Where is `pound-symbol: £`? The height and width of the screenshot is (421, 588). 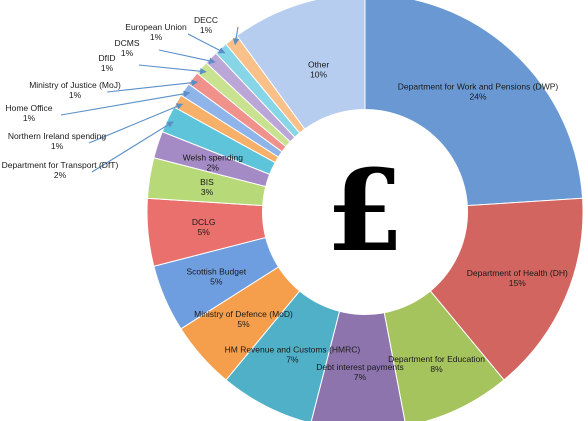
pound-symbol: £ is located at coordinates (365, 211).